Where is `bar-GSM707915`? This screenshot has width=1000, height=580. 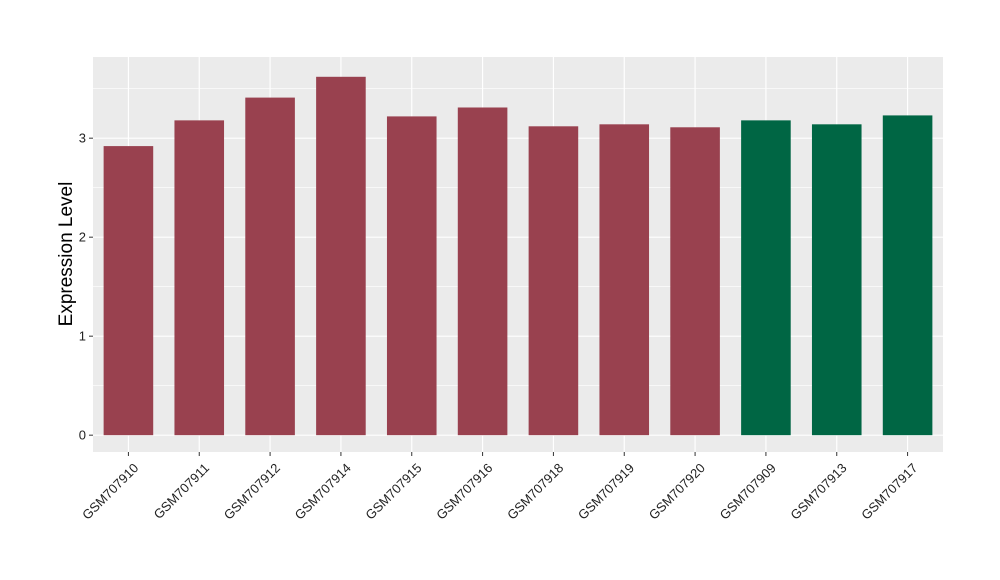
bar-GSM707915 is located at coordinates (411, 276).